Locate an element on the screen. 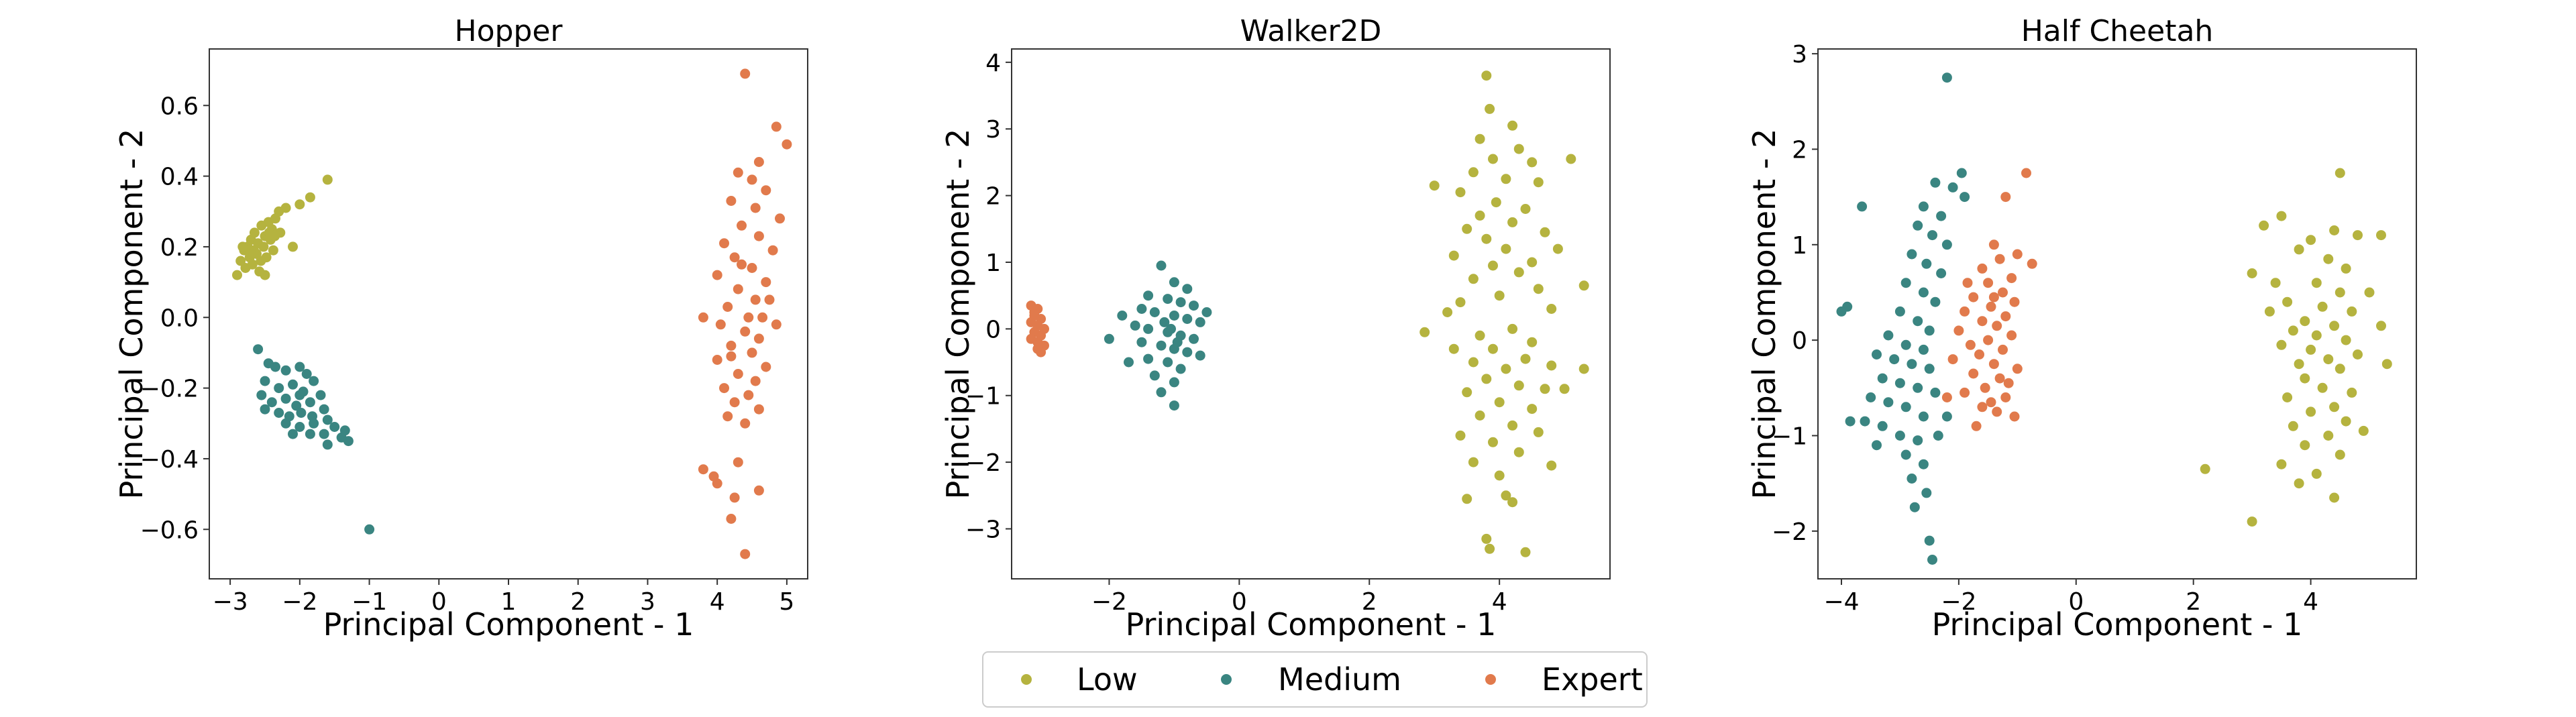  y-tick-label-half-cheetah: −2 is located at coordinates (1789, 532).